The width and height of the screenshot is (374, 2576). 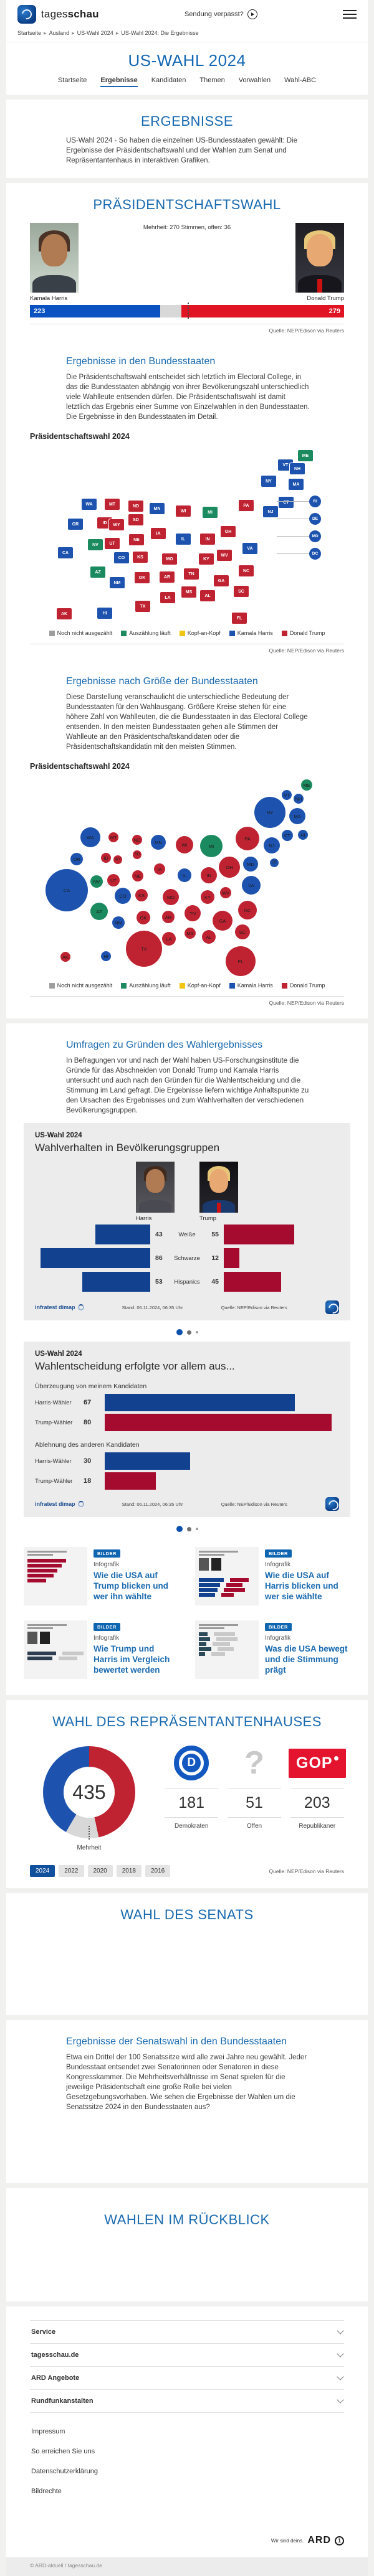 I want to click on bubble-AK: AK, so click(x=65, y=957).